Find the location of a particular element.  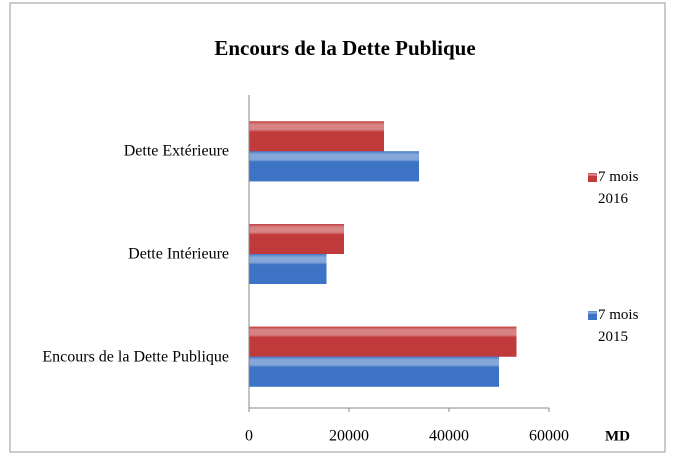

legend-label: 7 mois 2016 is located at coordinates (618, 188).